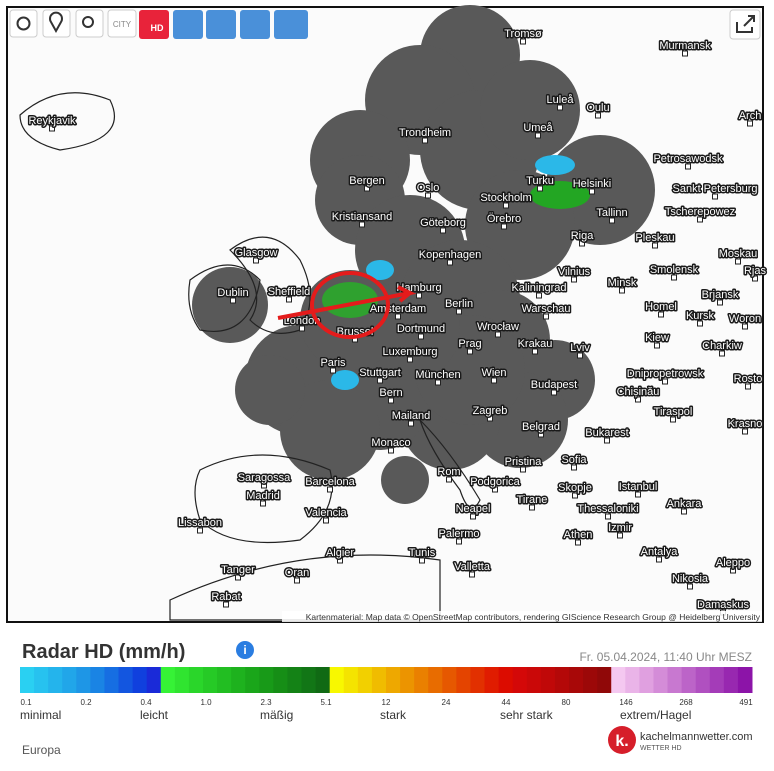 The width and height of the screenshot is (774, 771). Describe the element at coordinates (638, 487) in the screenshot. I see `city-label: Istanbul` at that location.